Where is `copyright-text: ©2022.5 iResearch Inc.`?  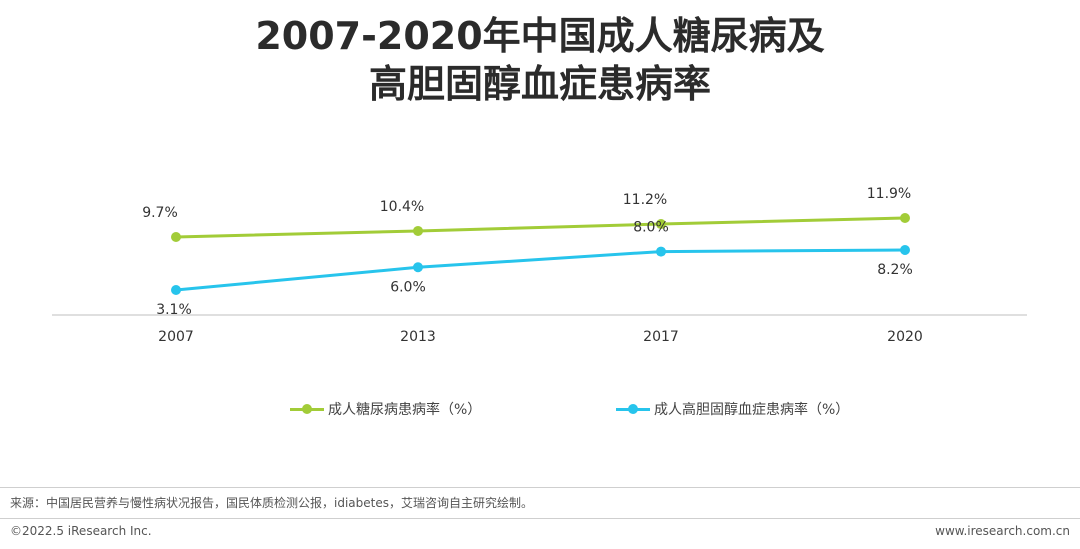
copyright-text: ©2022.5 iResearch Inc. is located at coordinates (81, 531).